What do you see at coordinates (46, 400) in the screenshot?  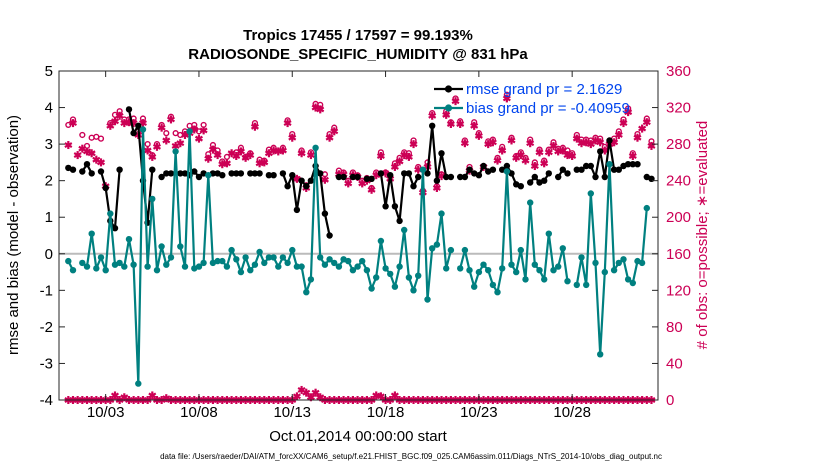 I see `y-tick-label: -4` at bounding box center [46, 400].